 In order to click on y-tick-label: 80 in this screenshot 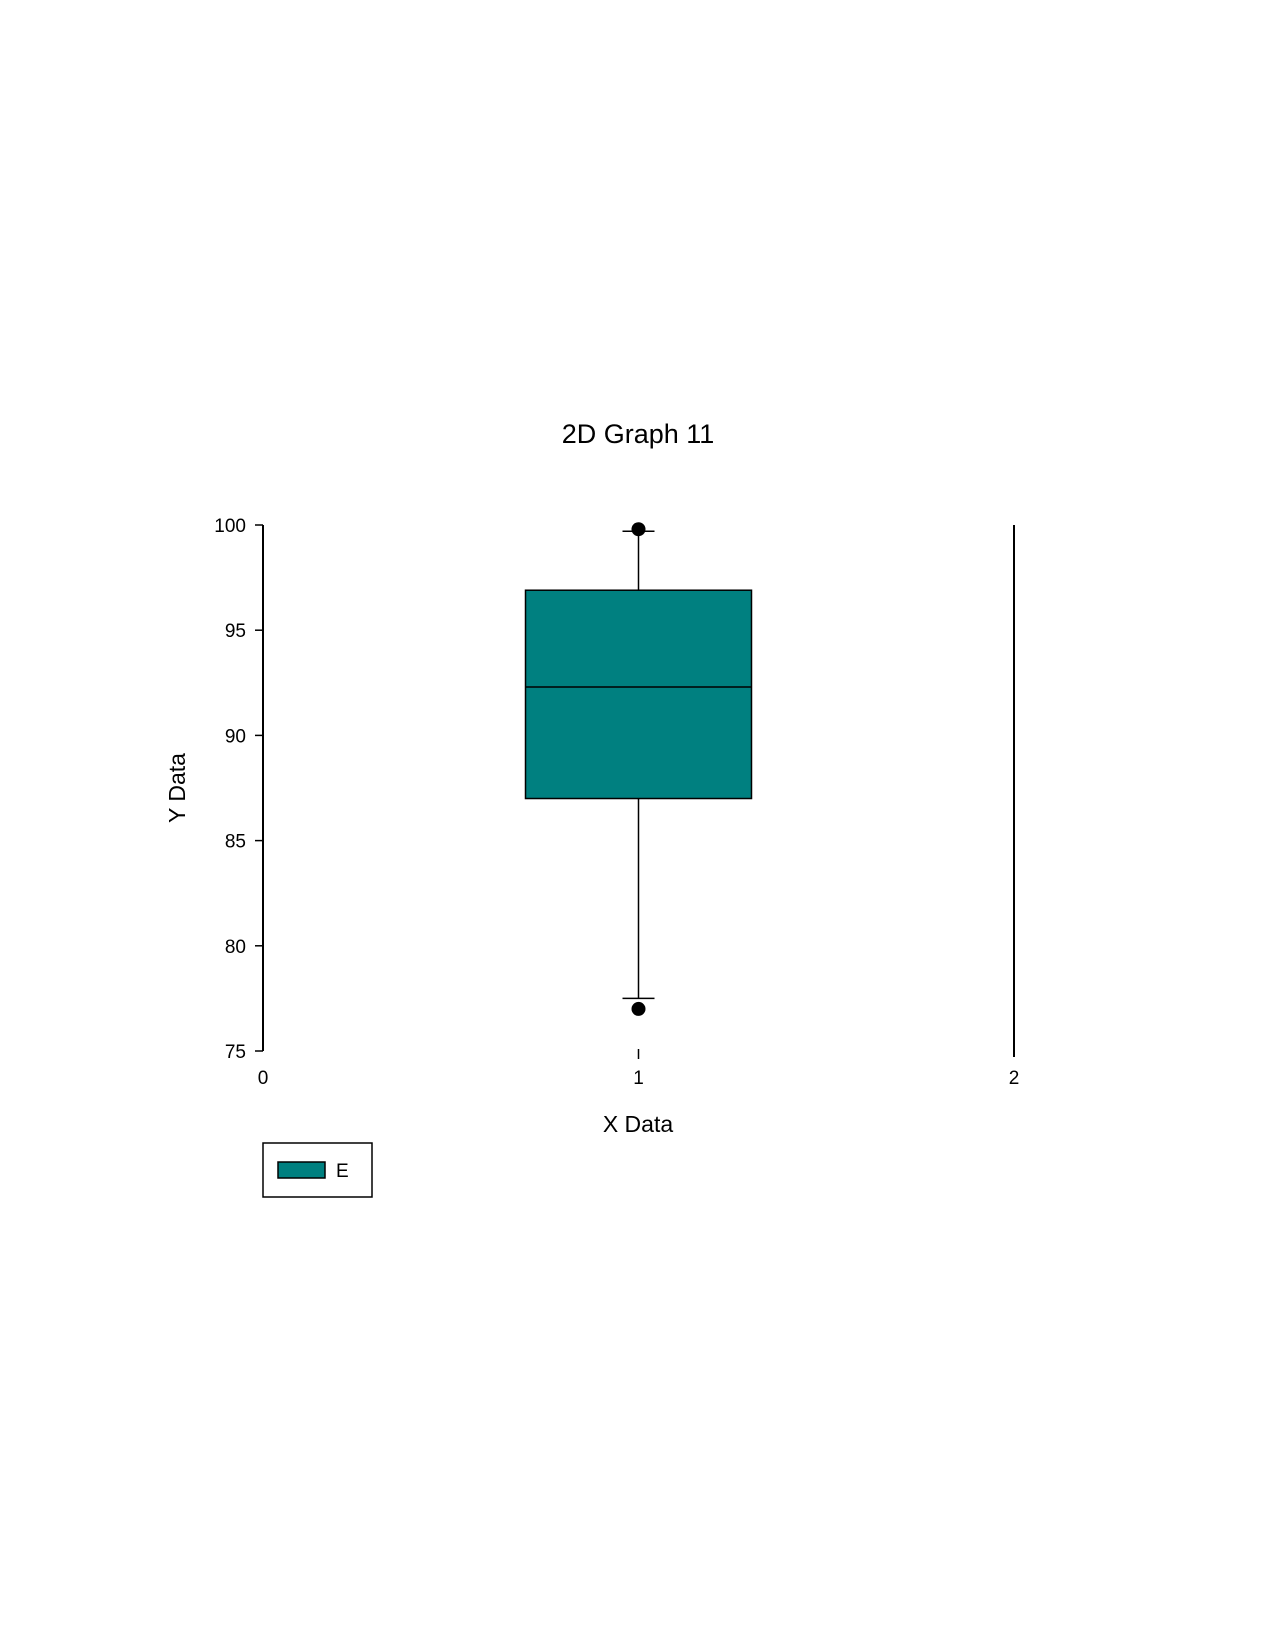, I will do `click(235, 947)`.